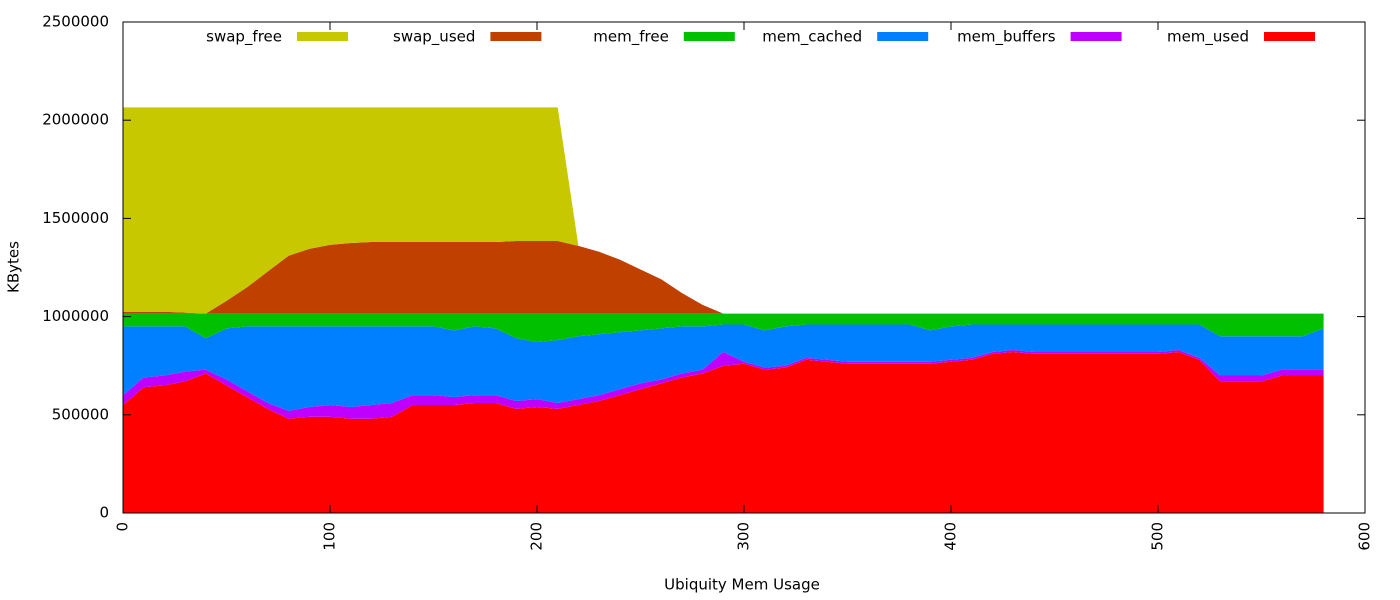  What do you see at coordinates (1006, 37) in the screenshot?
I see `legend-label: mem_buffers` at bounding box center [1006, 37].